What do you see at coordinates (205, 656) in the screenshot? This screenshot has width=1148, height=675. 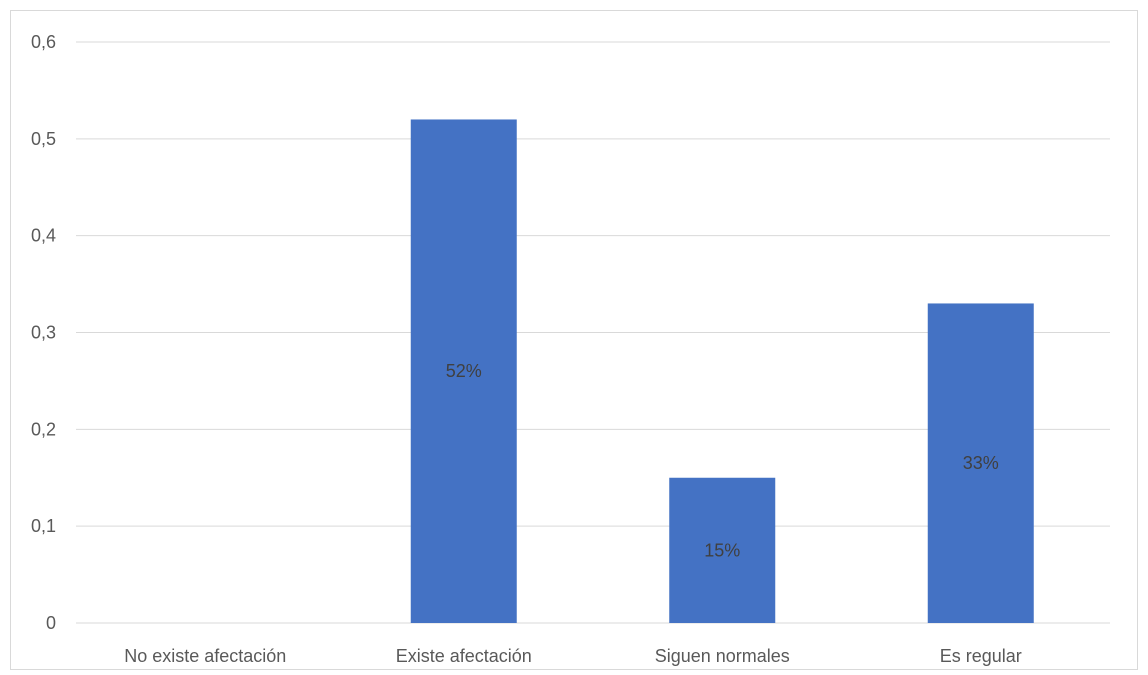 I see `x-tick-label: No existe afectación` at bounding box center [205, 656].